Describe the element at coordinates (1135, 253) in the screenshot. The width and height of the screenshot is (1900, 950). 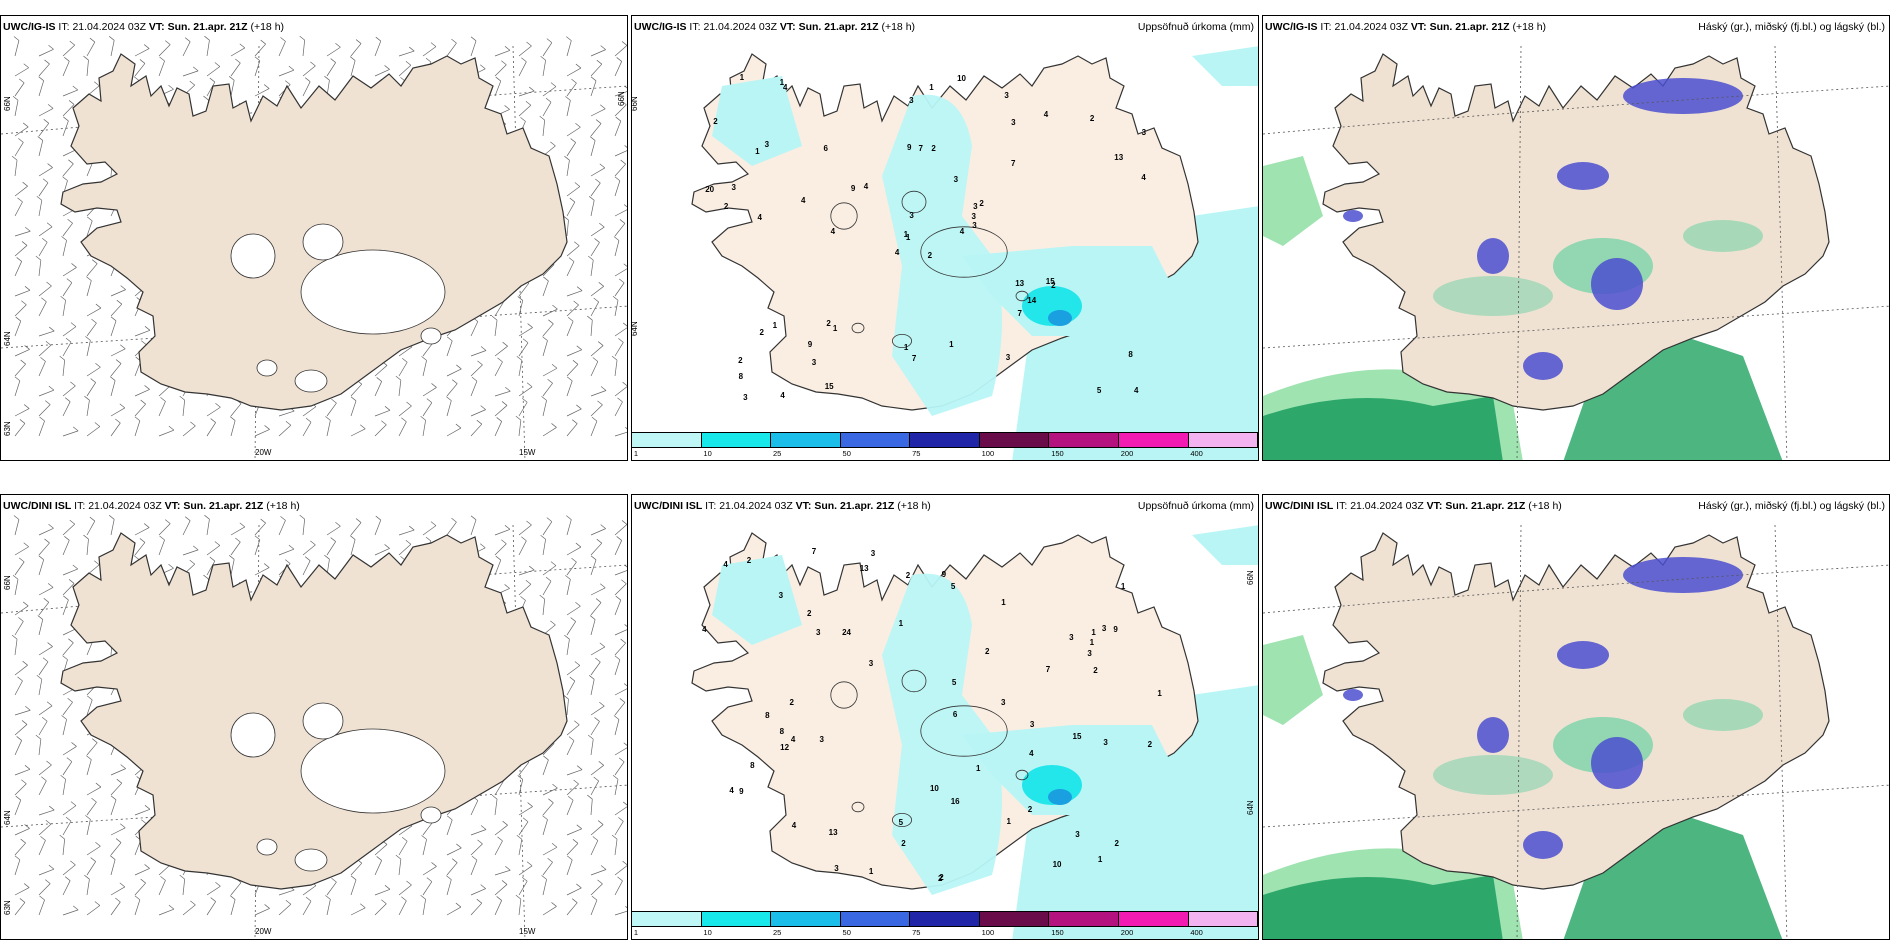
I see `precip-fill` at that location.